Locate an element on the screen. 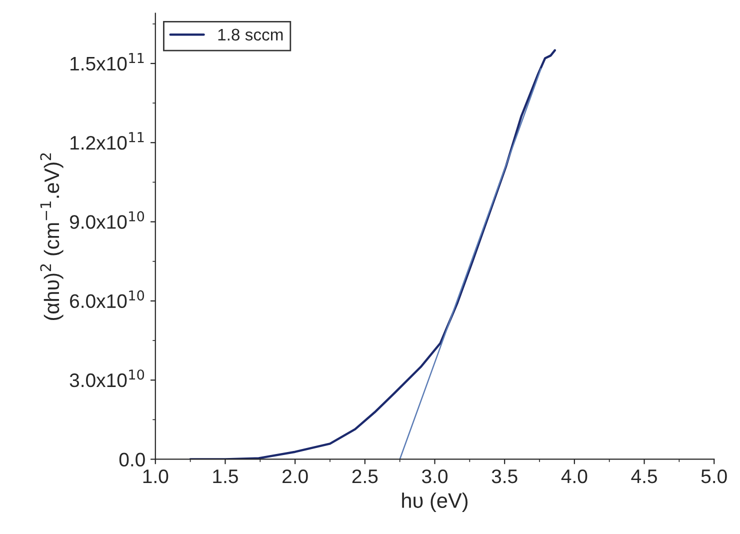 This screenshot has width=740, height=534. x-tick-label: 2.0 is located at coordinates (295, 476).